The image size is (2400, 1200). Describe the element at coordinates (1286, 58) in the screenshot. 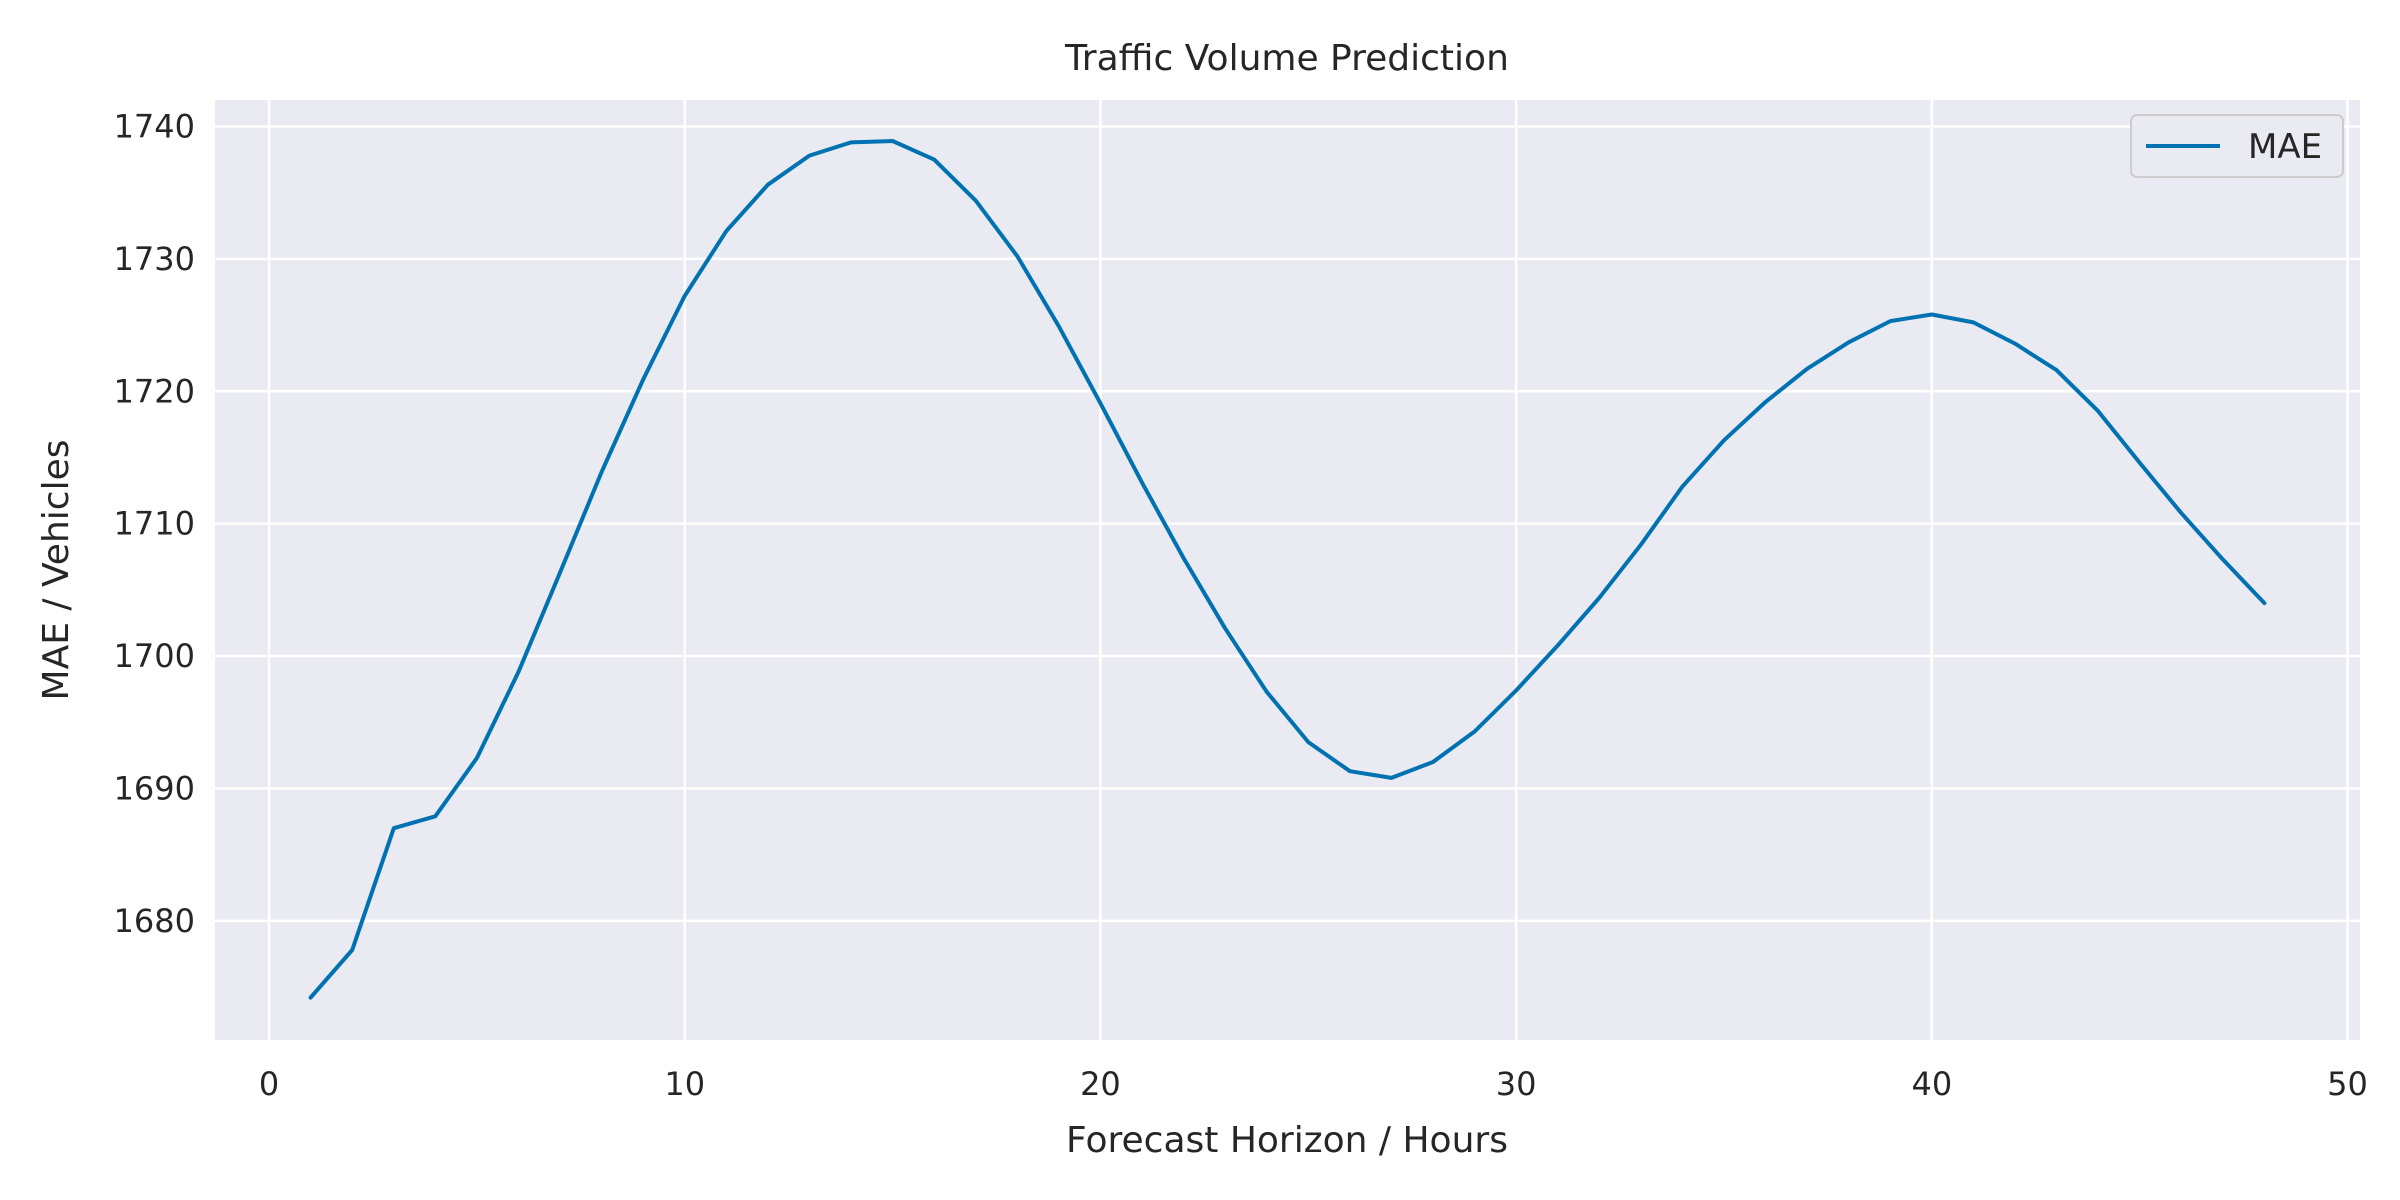

I see `chart-title: Traffic Volume Prediction` at that location.